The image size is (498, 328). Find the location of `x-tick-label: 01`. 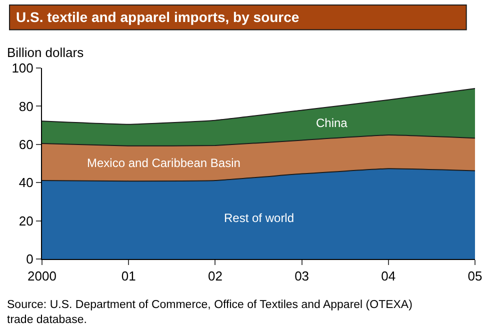

x-tick-label: 01 is located at coordinates (128, 276).